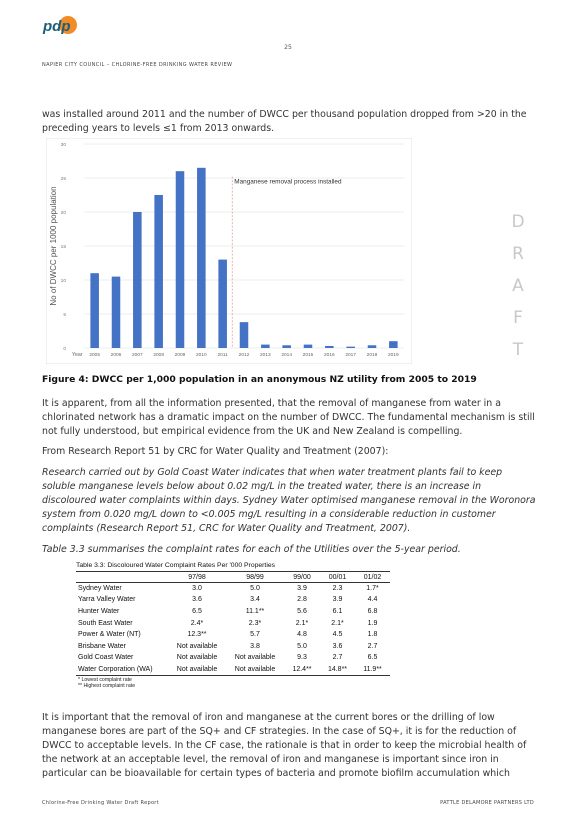  I want to click on table-row-label: South East Water, so click(105, 623).